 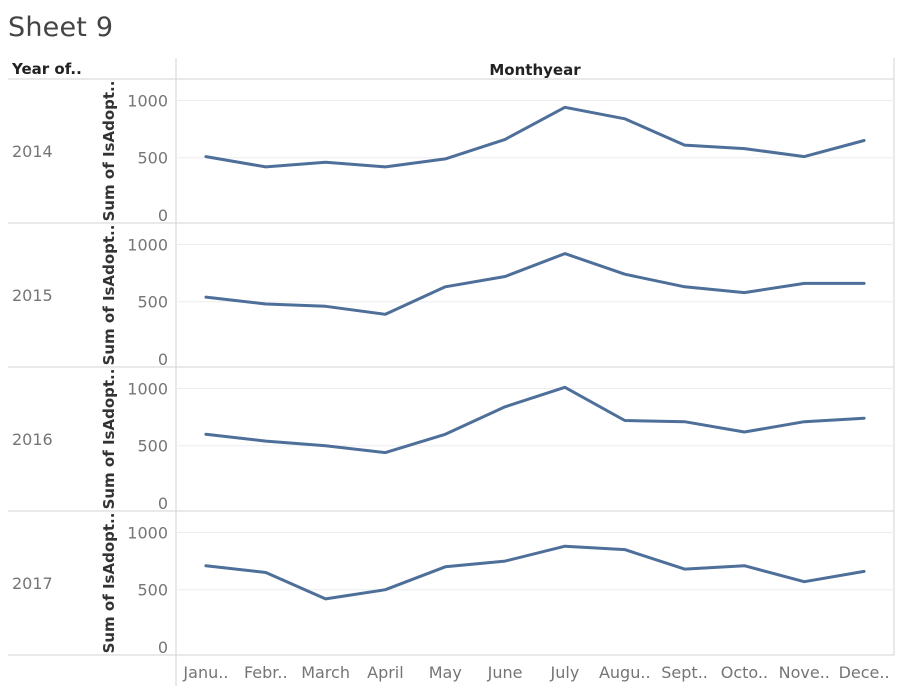 What do you see at coordinates (535, 137) in the screenshot?
I see `series-line-2014` at bounding box center [535, 137].